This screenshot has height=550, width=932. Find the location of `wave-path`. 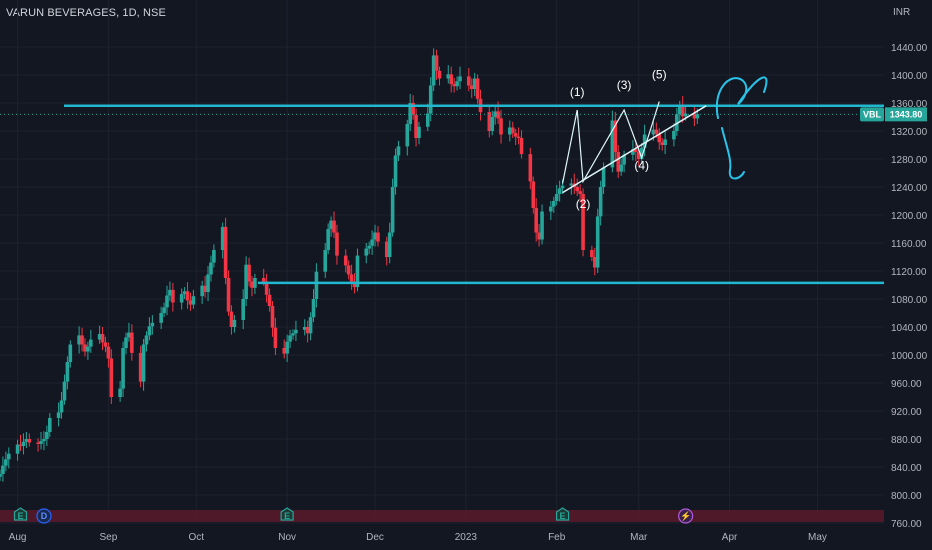

wave-path is located at coordinates (610, 142).